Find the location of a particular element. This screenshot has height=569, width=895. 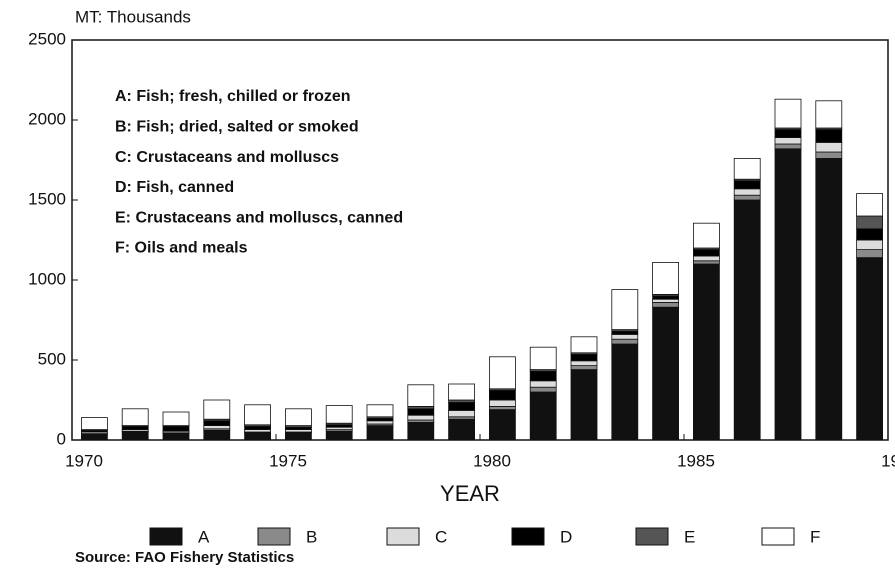

key-entry: F: Oils and meals is located at coordinates (181, 248).